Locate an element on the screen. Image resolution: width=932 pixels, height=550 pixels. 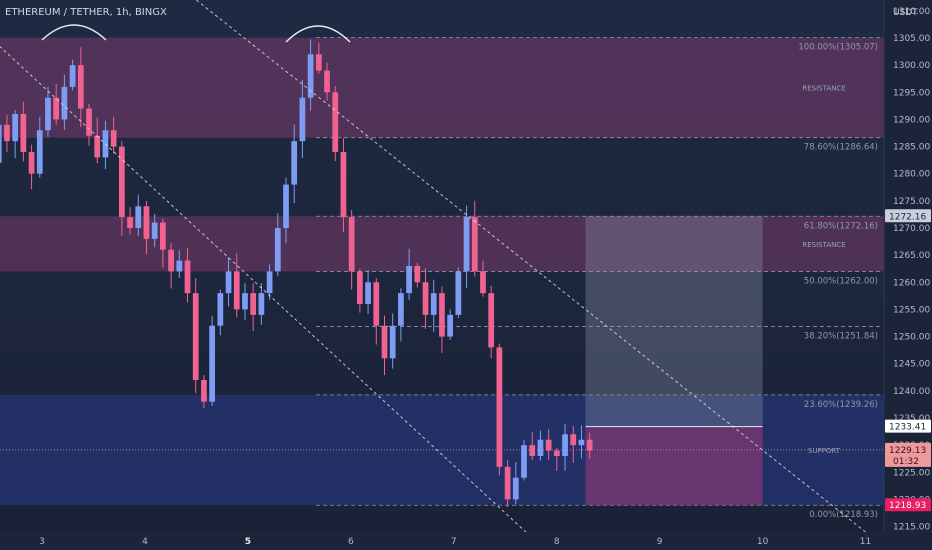
time-axis-panel is located at coordinates (466, 541).